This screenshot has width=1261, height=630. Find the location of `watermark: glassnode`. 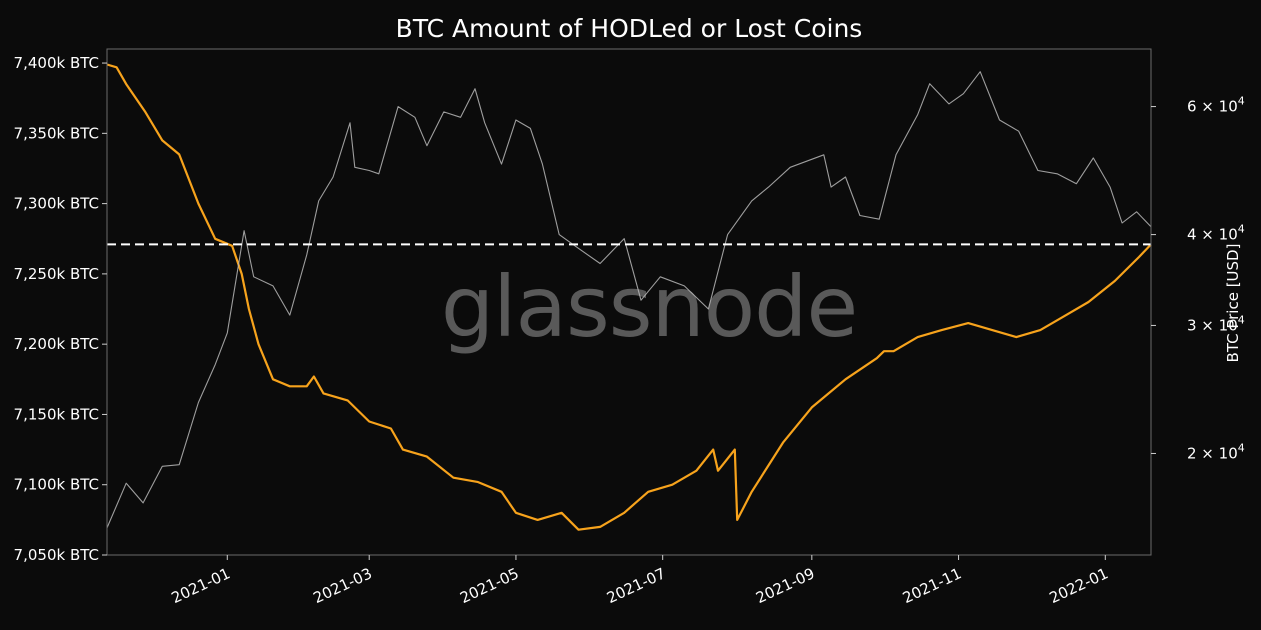

watermark: glassnode is located at coordinates (649, 307).